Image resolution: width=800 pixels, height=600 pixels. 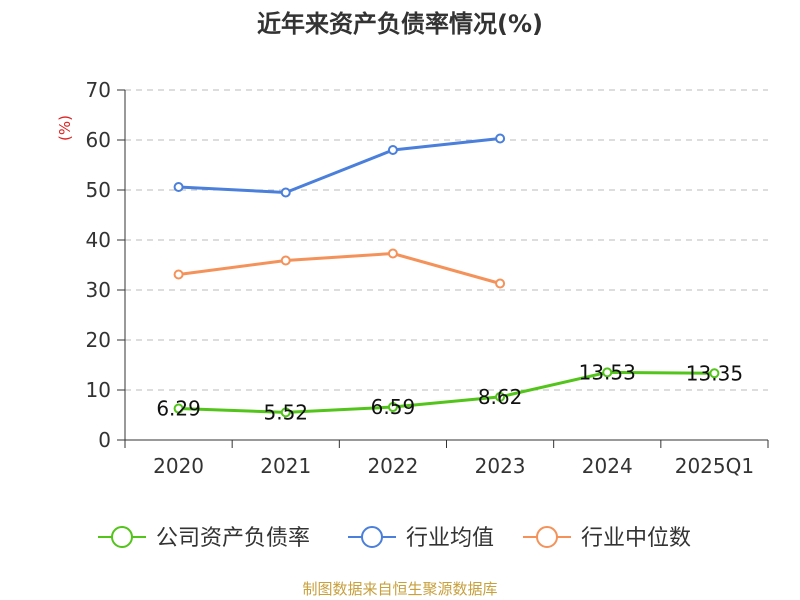 What do you see at coordinates (394, 538) in the screenshot?
I see `legend: 公司资产负债率 行业均值 行业中位数` at bounding box center [394, 538].